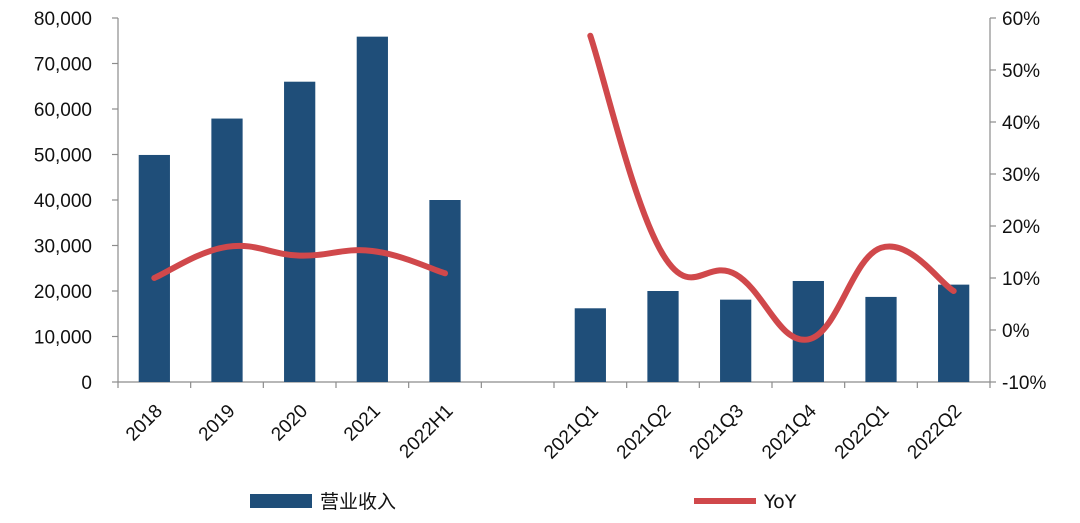  I want to click on right-axis-tick-label: 30%, so click(1021, 175).